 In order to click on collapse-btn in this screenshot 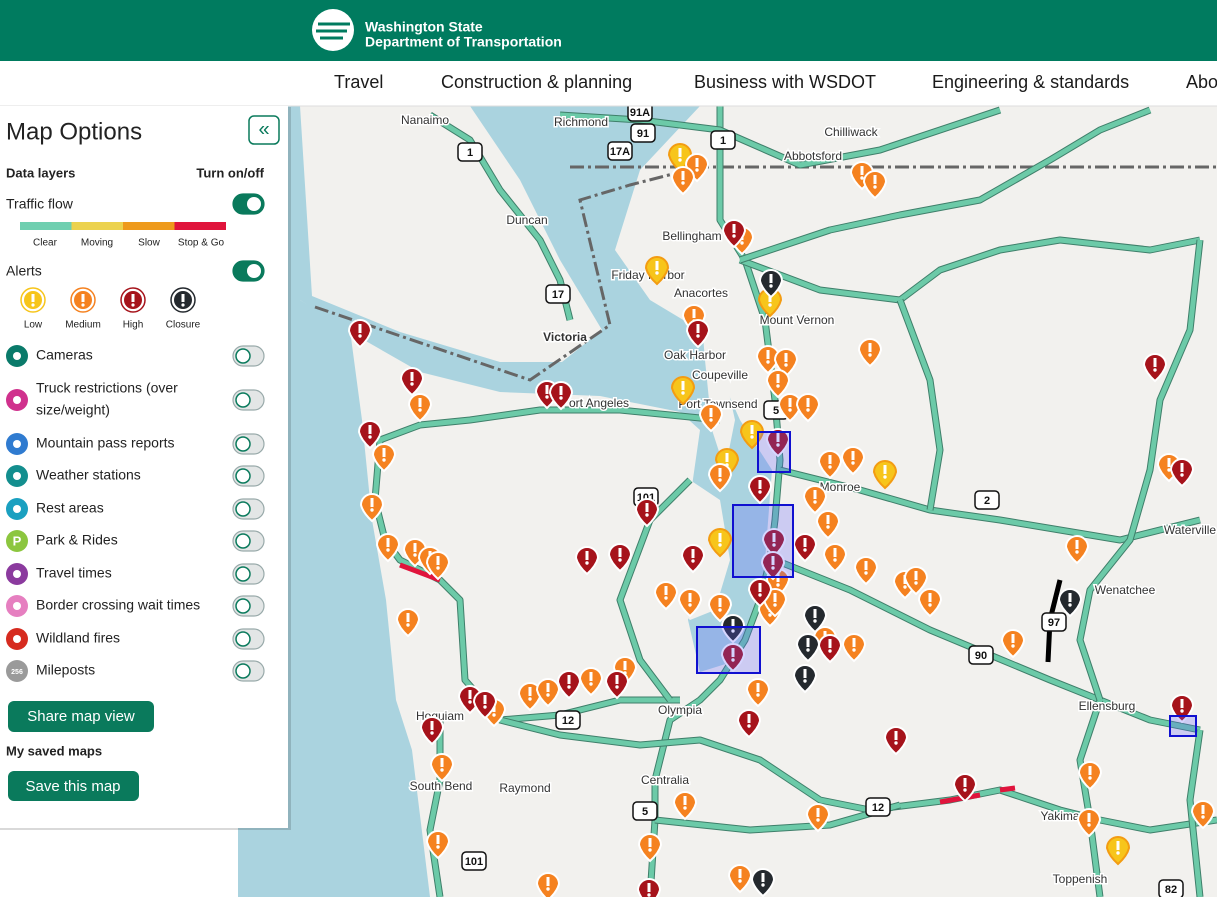, I will do `click(264, 130)`.